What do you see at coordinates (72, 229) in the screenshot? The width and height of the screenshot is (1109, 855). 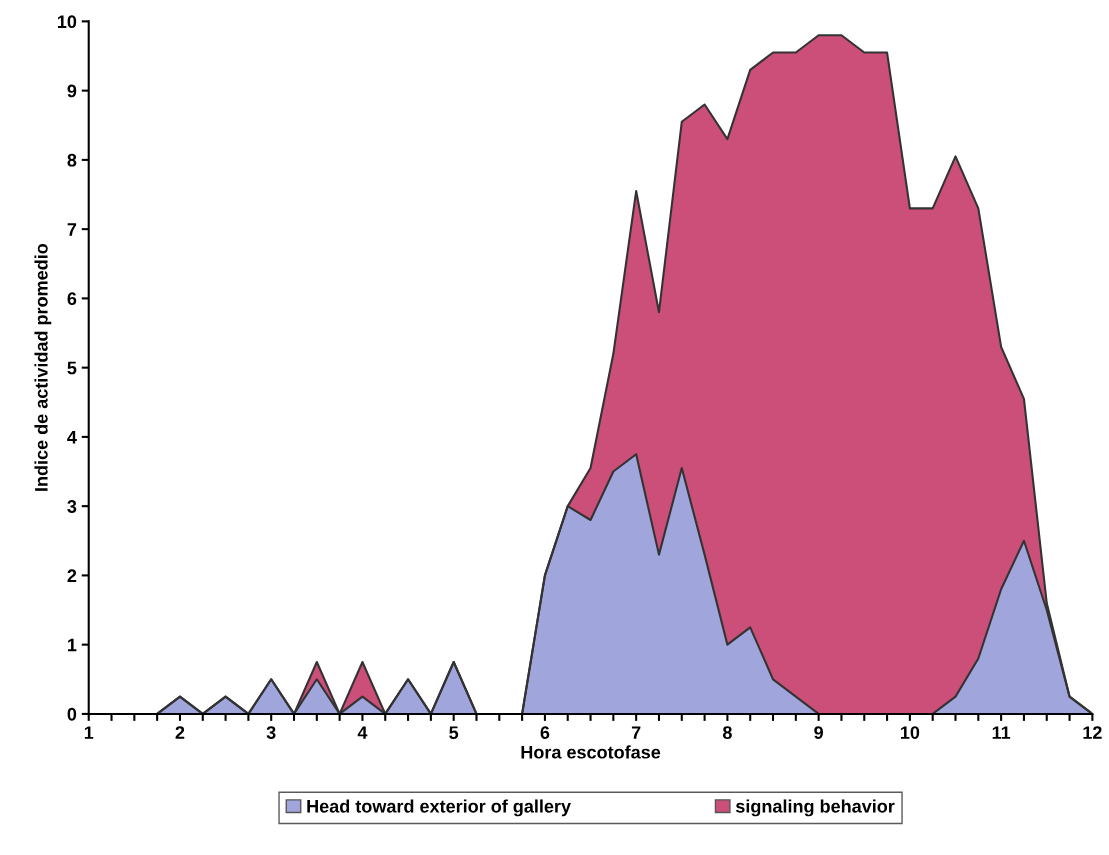 I see `y-tick-label: 7` at bounding box center [72, 229].